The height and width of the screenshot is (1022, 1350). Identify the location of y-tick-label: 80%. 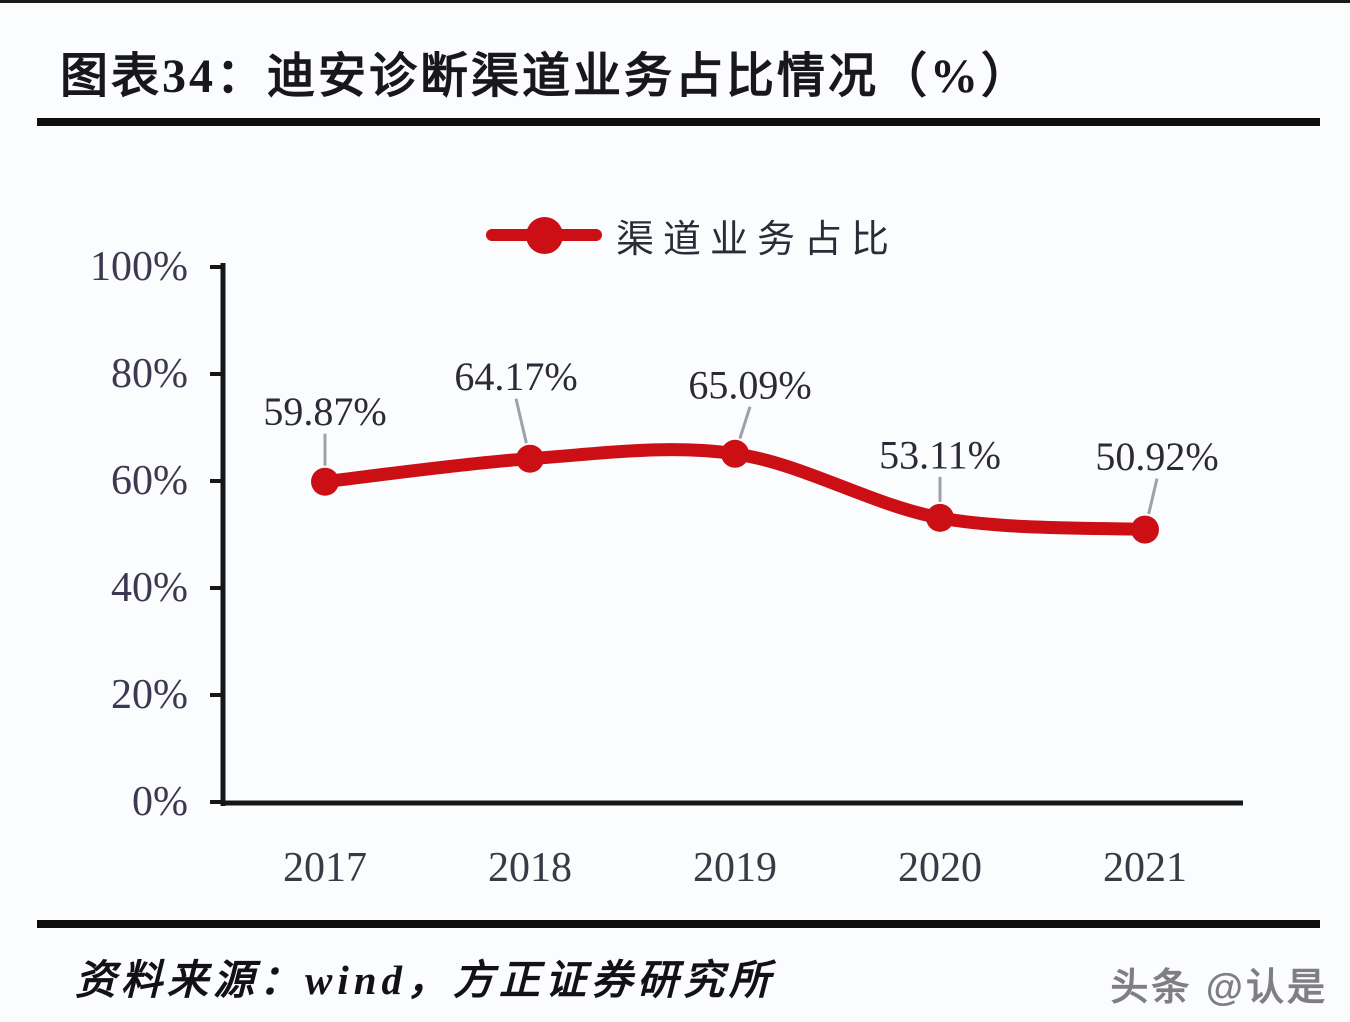
(149, 374).